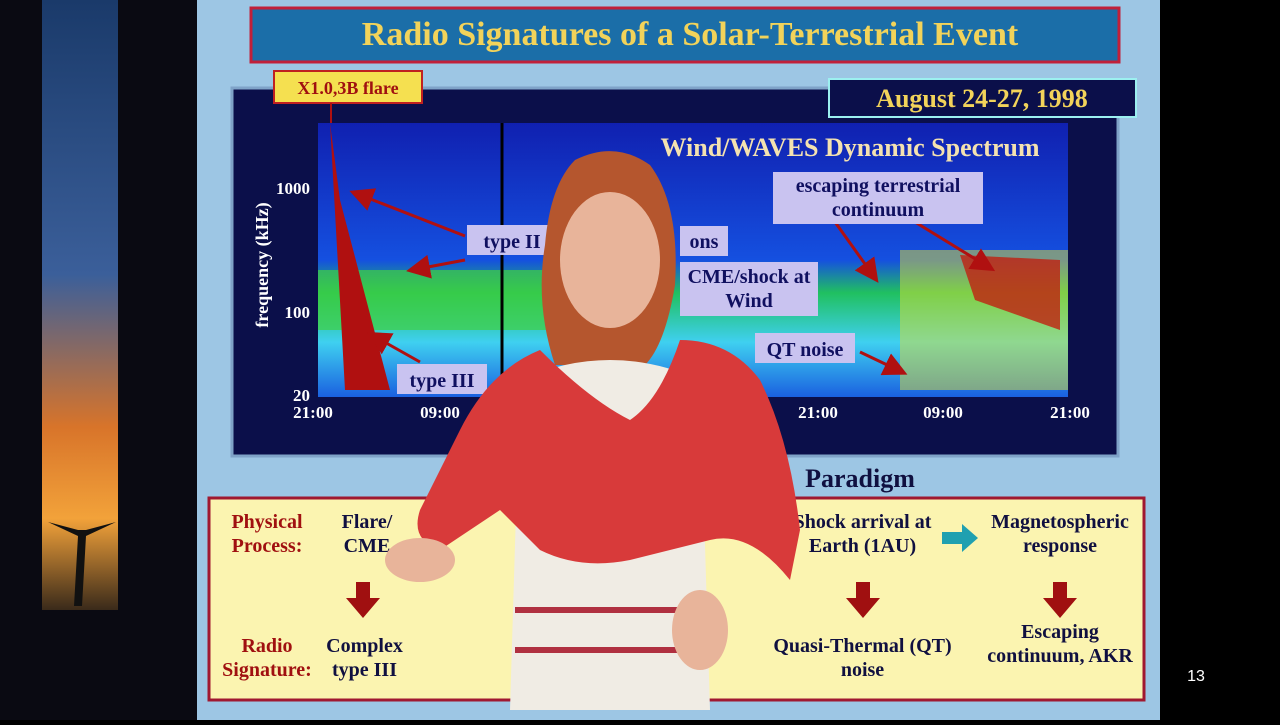 The height and width of the screenshot is (725, 1280). I want to click on annotation-arrows, so click(672, 282).